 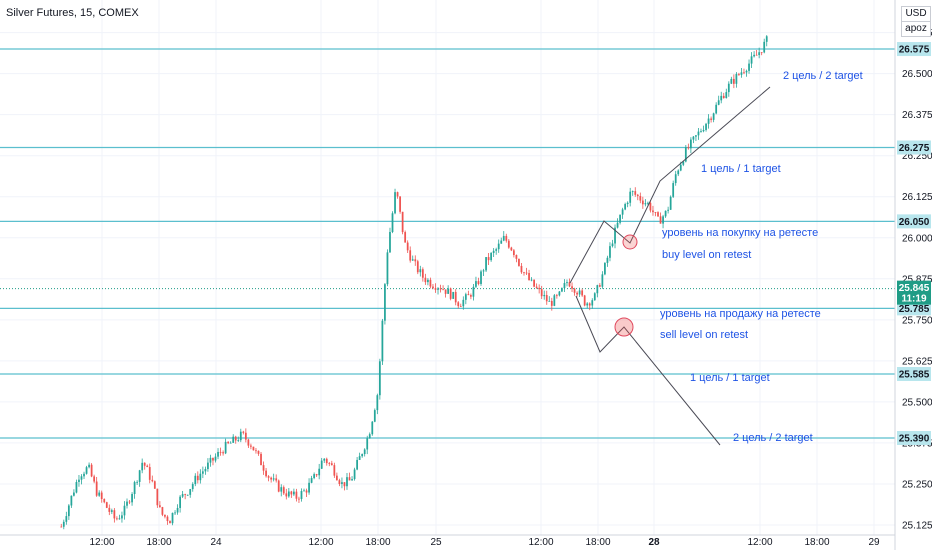 I want to click on y-tick-label: 25.125, so click(x=917, y=526).